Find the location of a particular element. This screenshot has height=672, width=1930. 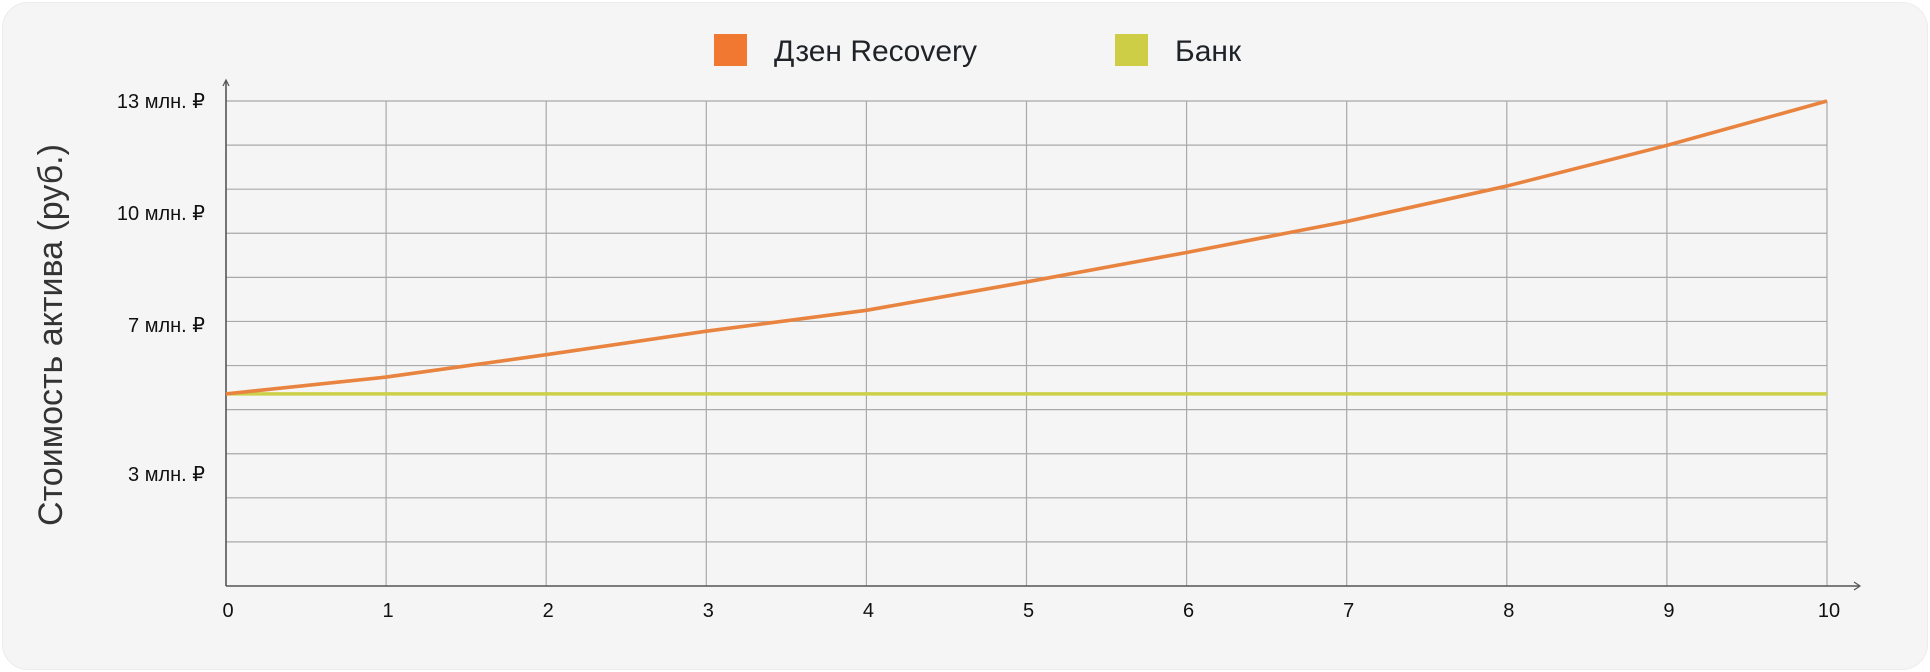

legend-swatch-dzen-recovery is located at coordinates (730, 50).